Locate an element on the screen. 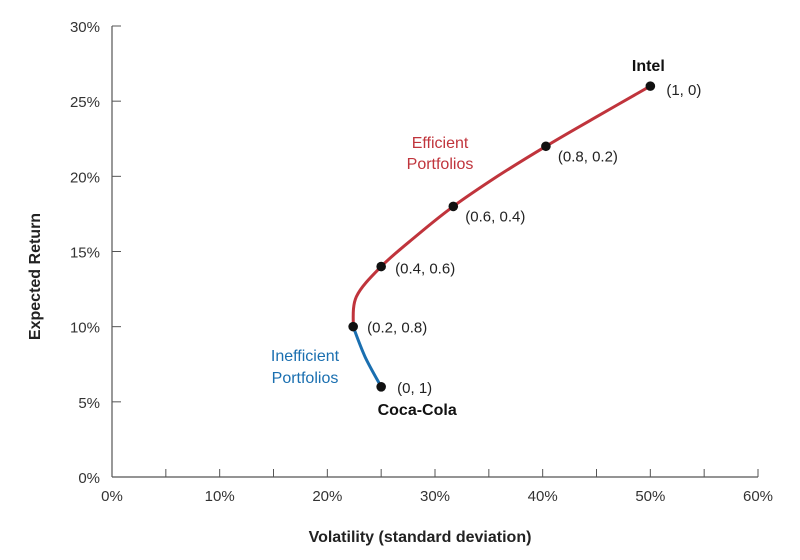 The image size is (800, 560). y-tick-label: 30% is located at coordinates (85, 27).